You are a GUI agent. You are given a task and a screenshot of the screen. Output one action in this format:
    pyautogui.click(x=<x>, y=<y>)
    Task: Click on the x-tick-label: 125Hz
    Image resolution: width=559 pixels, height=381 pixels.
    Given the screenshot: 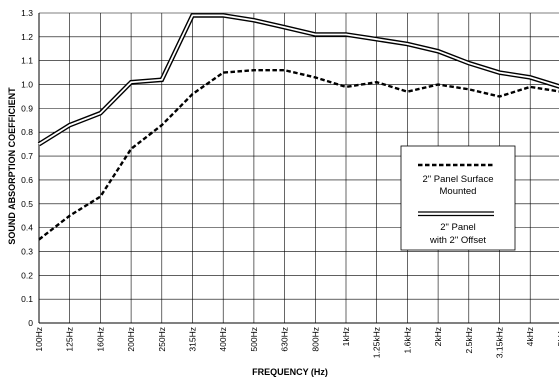 What is the action you would take?
    pyautogui.click(x=70, y=339)
    